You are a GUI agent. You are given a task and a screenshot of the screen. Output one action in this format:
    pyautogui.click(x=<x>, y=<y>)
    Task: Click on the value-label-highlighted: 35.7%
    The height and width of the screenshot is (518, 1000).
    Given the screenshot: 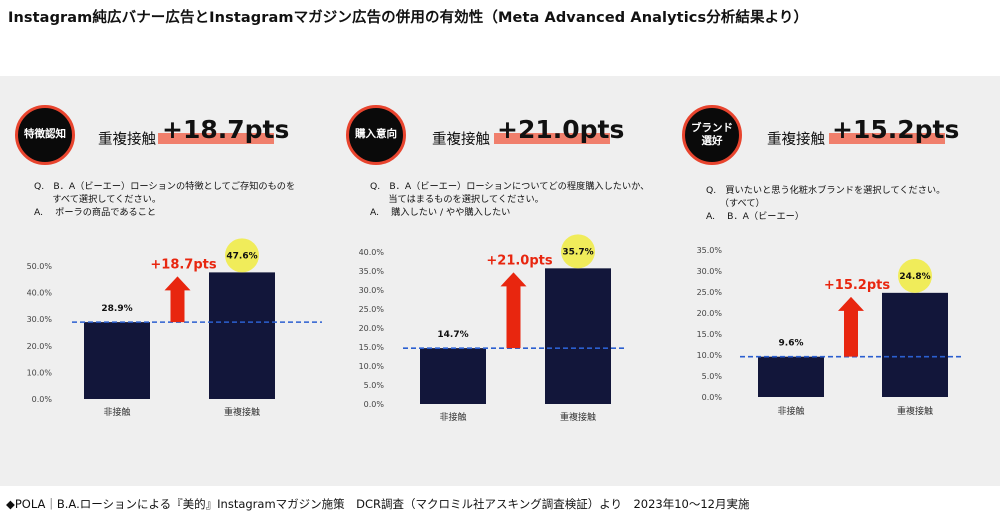 What is the action you would take?
    pyautogui.click(x=577, y=252)
    